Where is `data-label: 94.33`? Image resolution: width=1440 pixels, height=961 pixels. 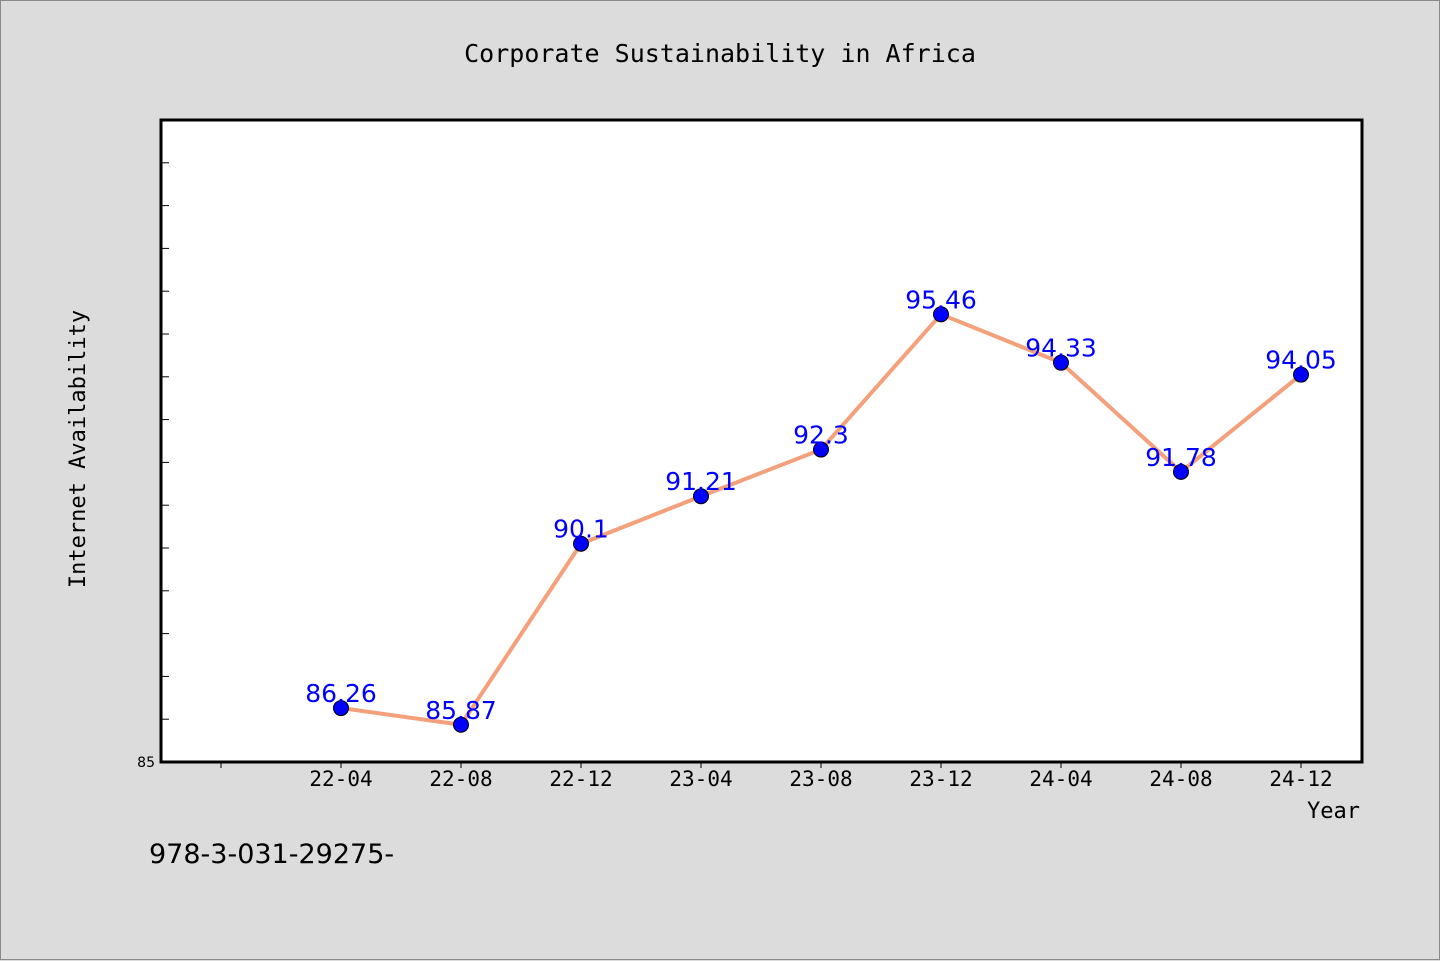
data-label: 94.33 is located at coordinates (1061, 348).